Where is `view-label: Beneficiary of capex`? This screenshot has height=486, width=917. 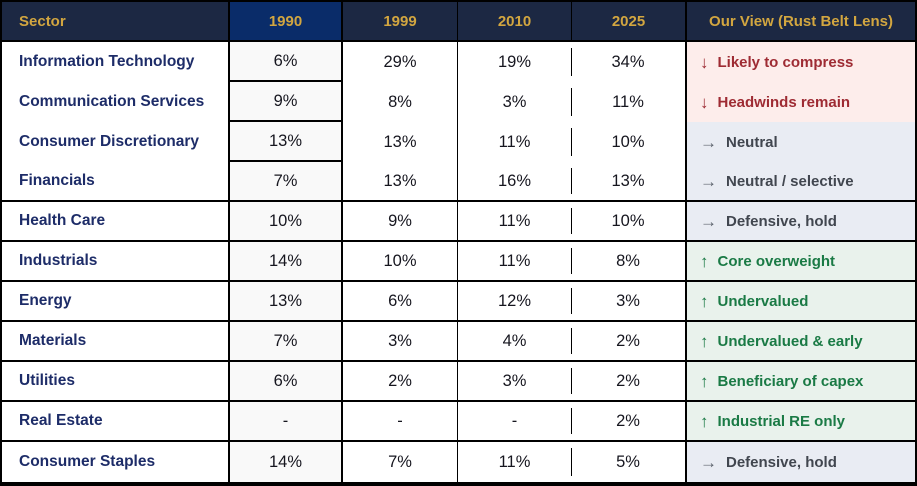
view-label: Beneficiary of capex is located at coordinates (790, 381).